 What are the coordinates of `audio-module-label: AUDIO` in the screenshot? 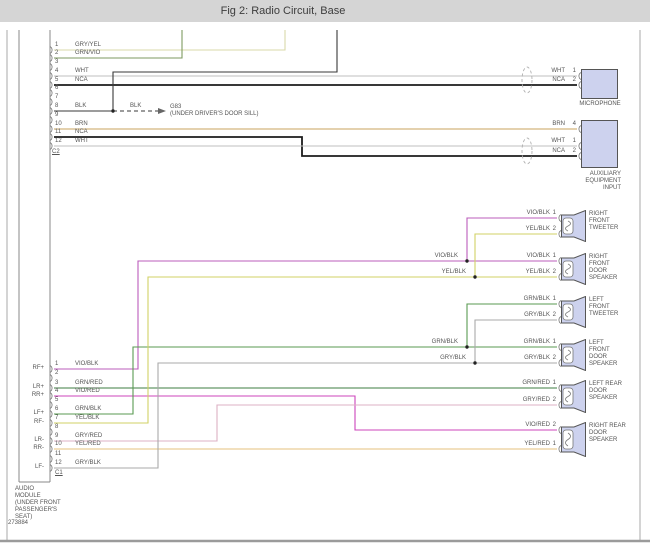 It's located at (25, 489).